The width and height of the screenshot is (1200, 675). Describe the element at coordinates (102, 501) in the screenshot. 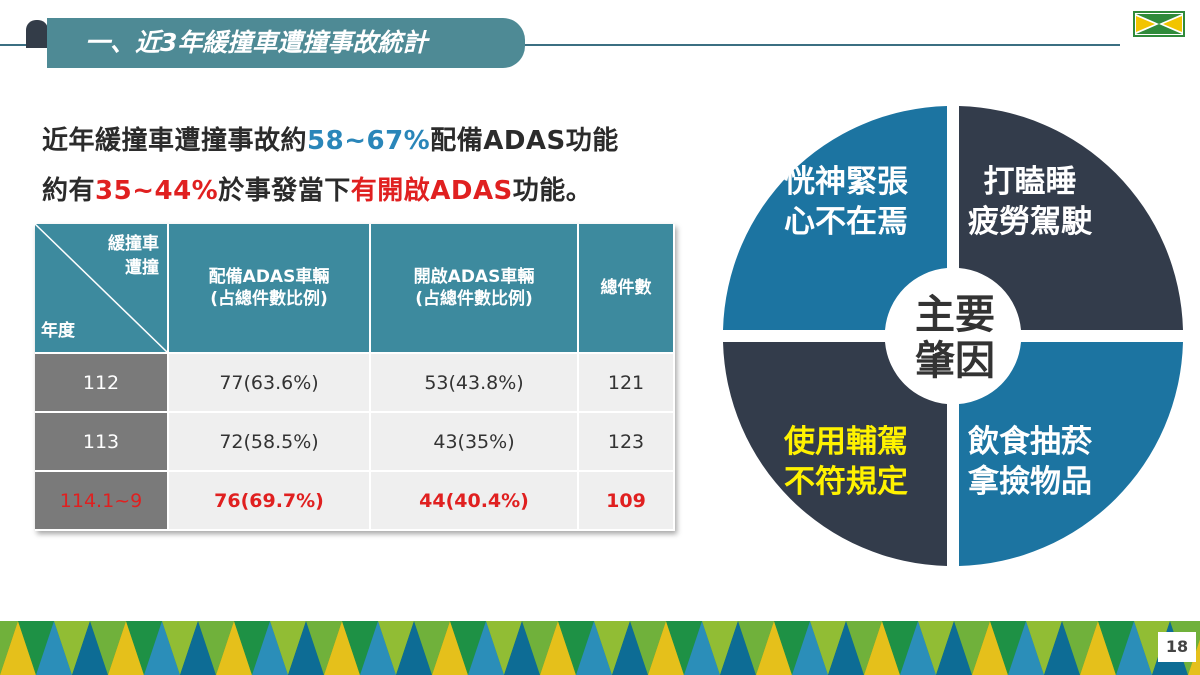

I see `year-cell: 114.1~9` at that location.